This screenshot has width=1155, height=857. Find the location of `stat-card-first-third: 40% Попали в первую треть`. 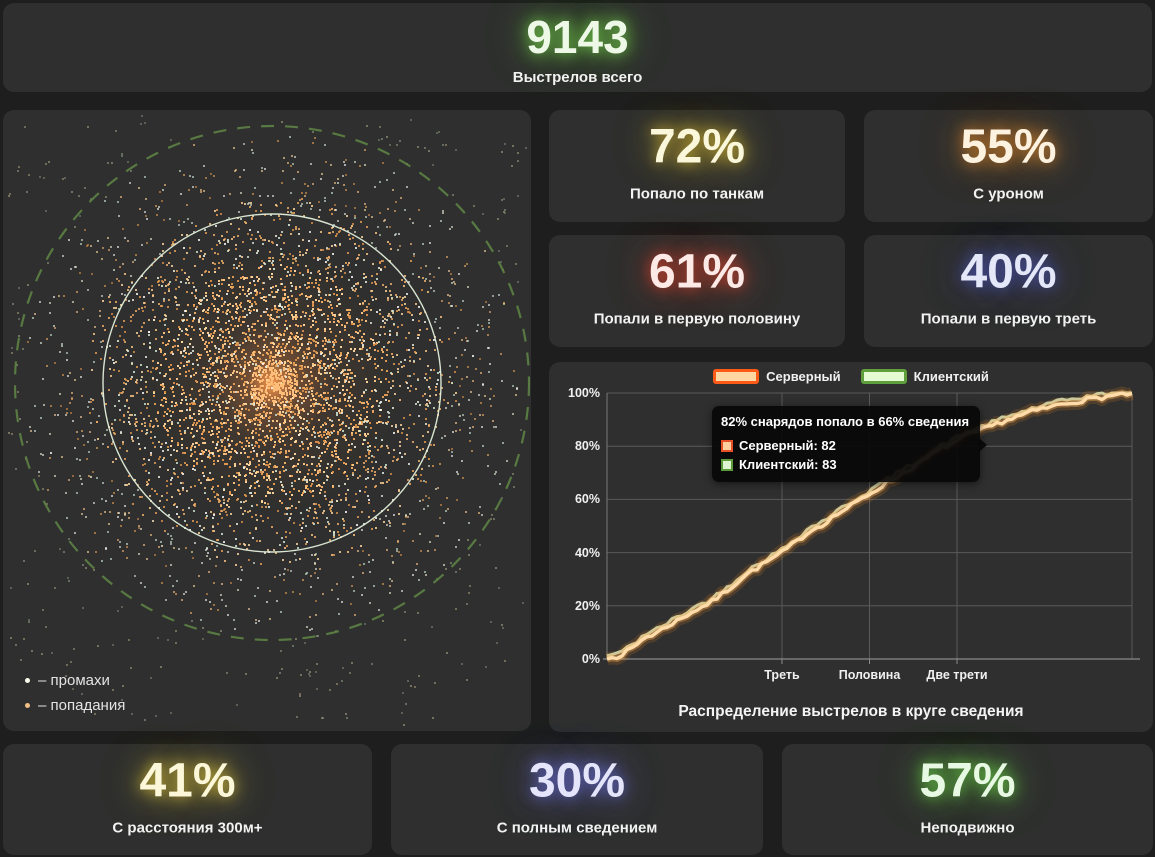

stat-card-first-third: 40% Попали в первую треть is located at coordinates (1008, 291).